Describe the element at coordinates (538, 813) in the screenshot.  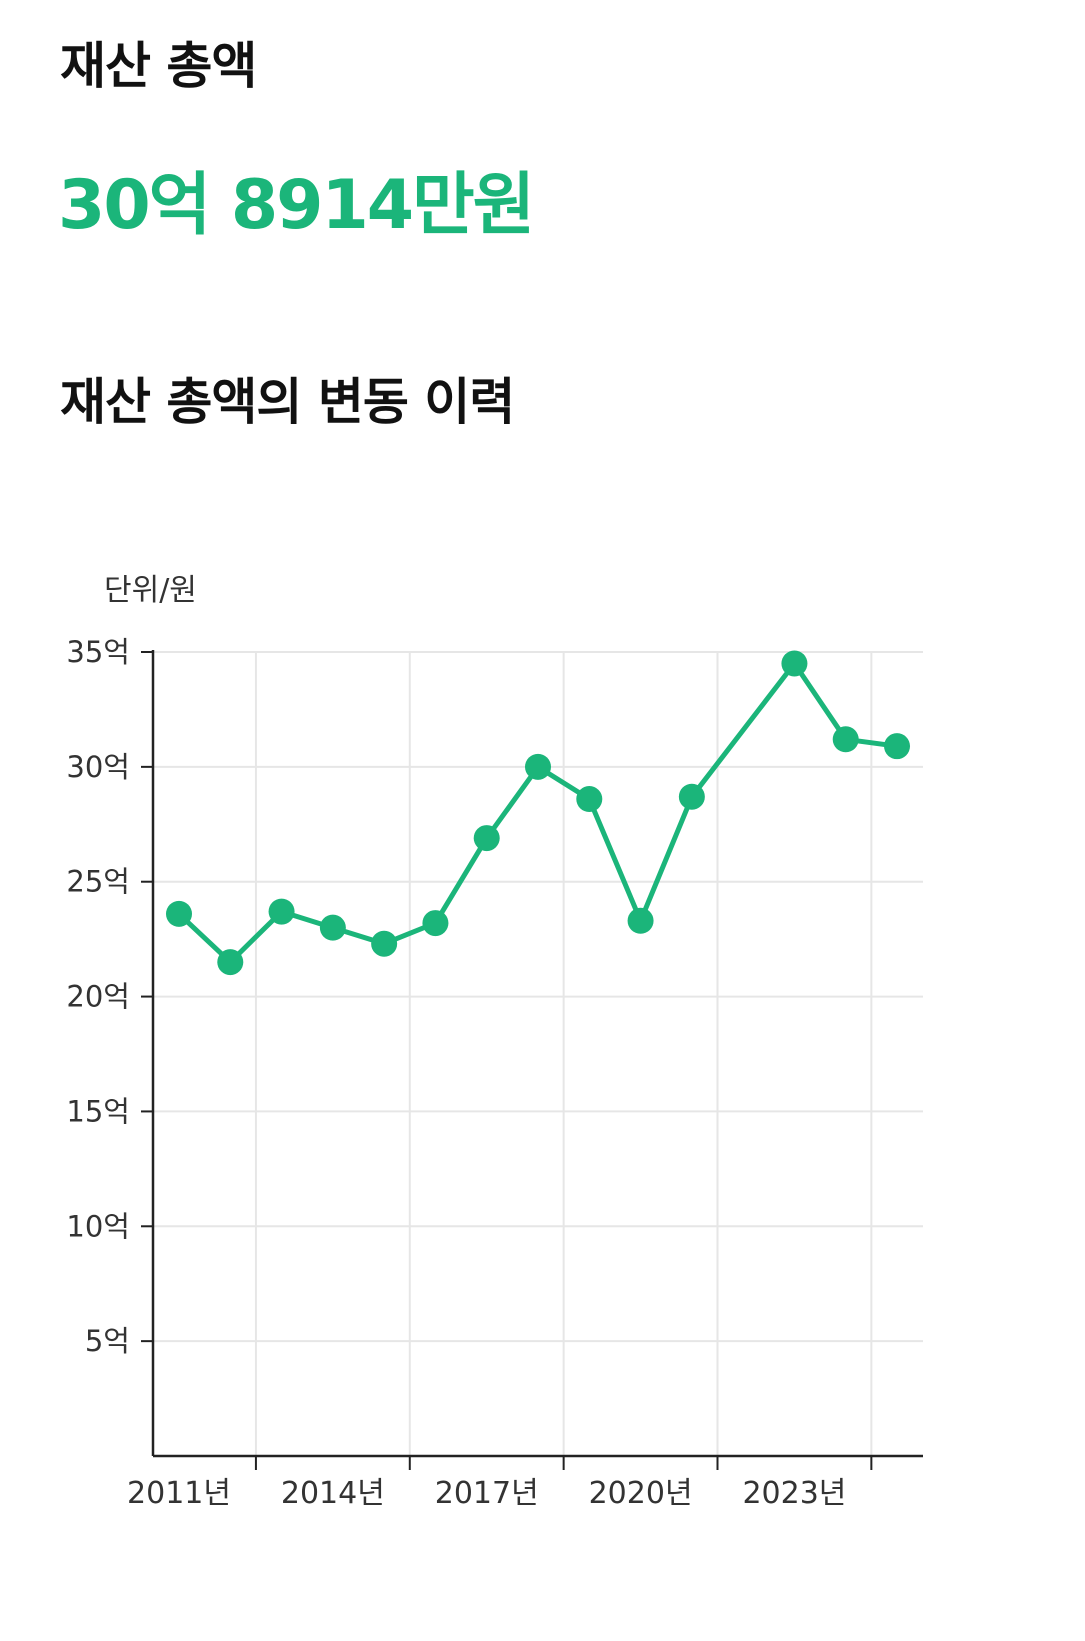
I see `data-points` at that location.